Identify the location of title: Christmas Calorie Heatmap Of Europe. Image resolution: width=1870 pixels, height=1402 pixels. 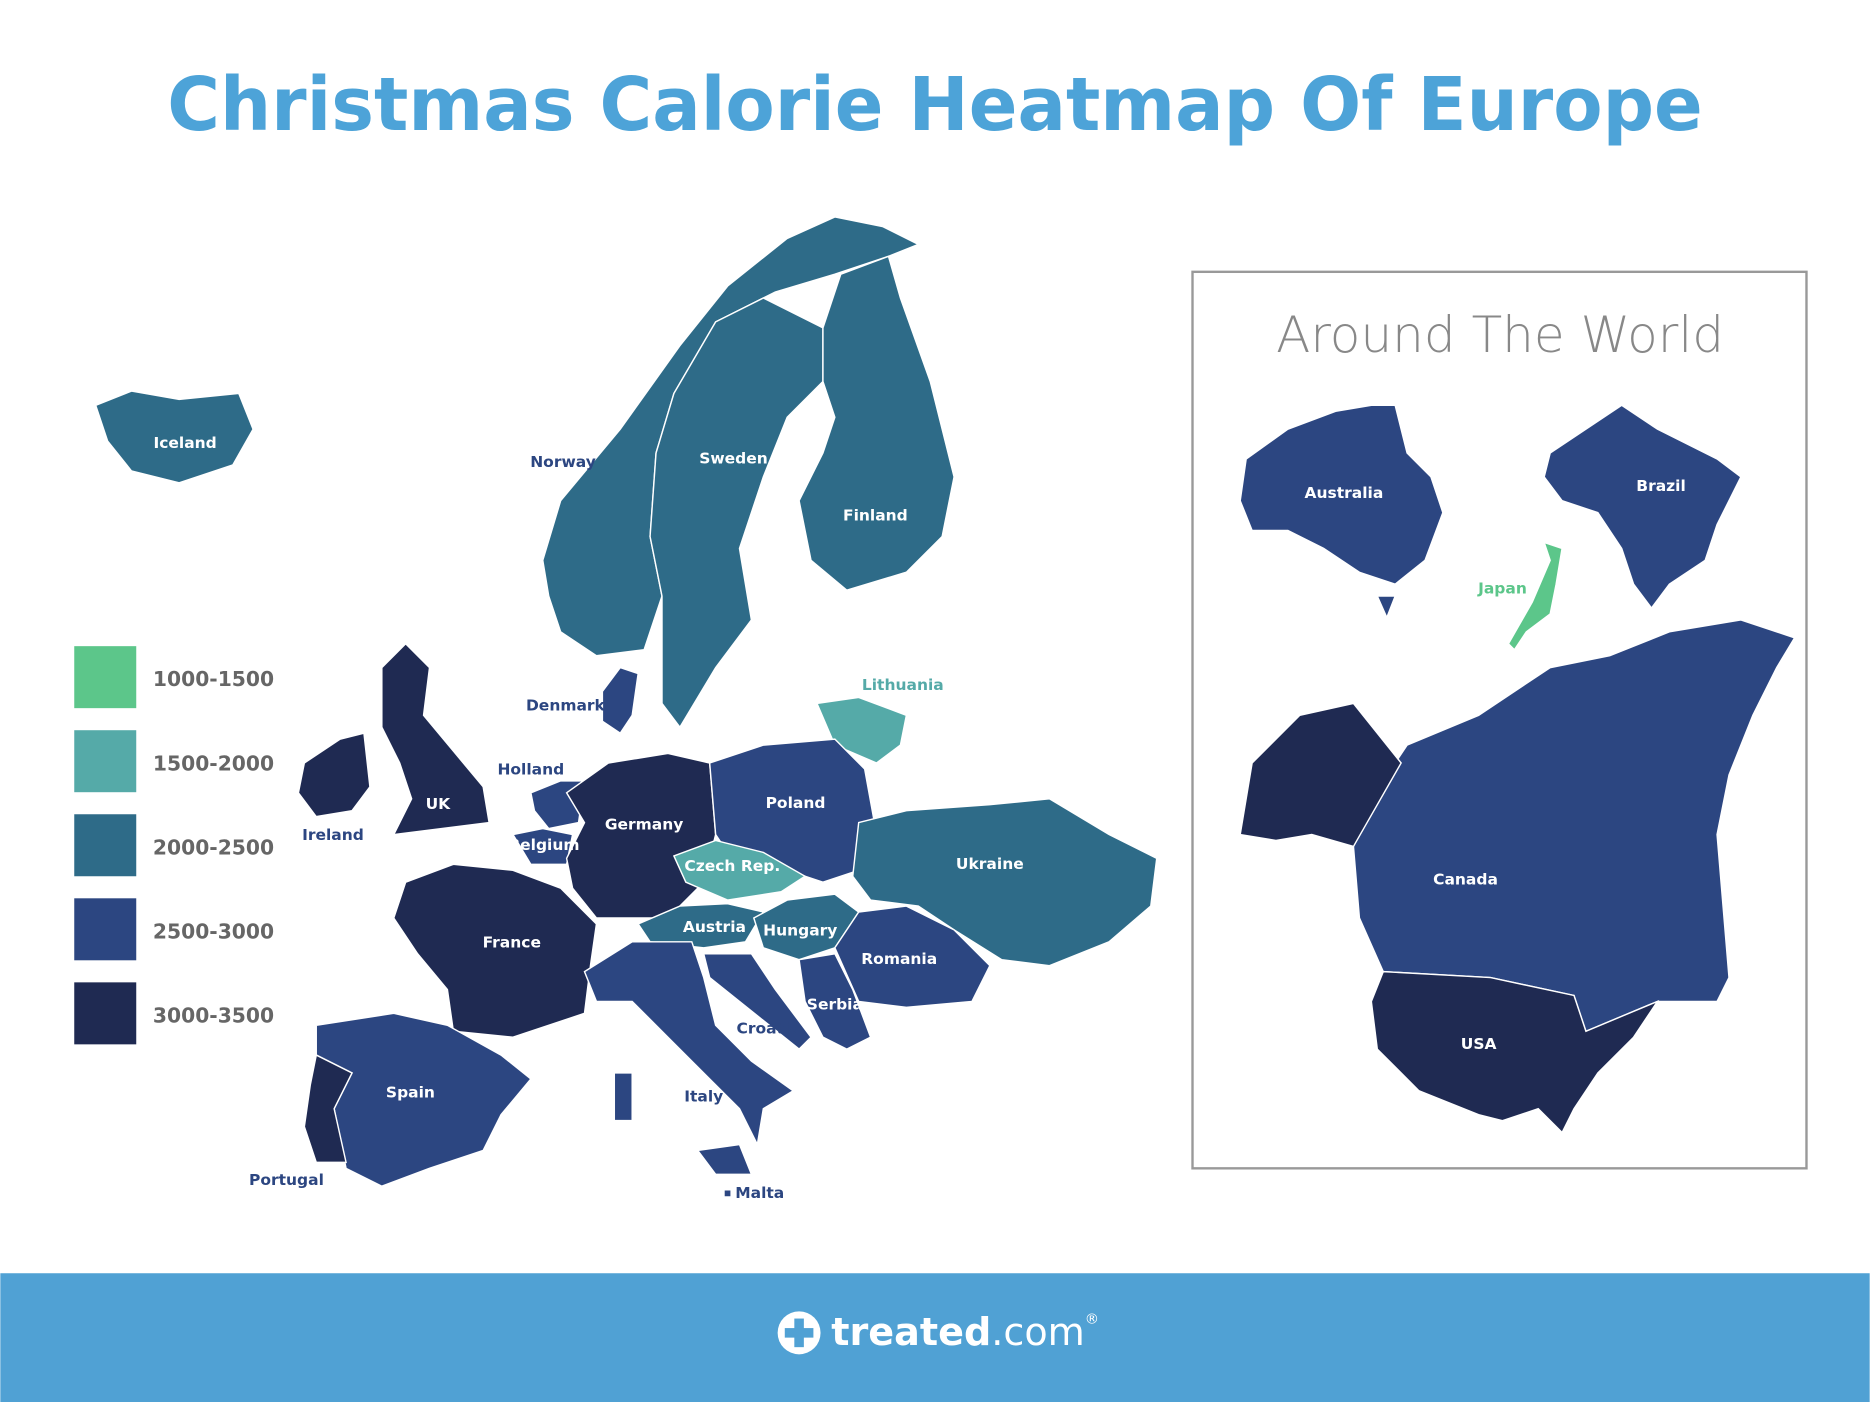
(935, 105).